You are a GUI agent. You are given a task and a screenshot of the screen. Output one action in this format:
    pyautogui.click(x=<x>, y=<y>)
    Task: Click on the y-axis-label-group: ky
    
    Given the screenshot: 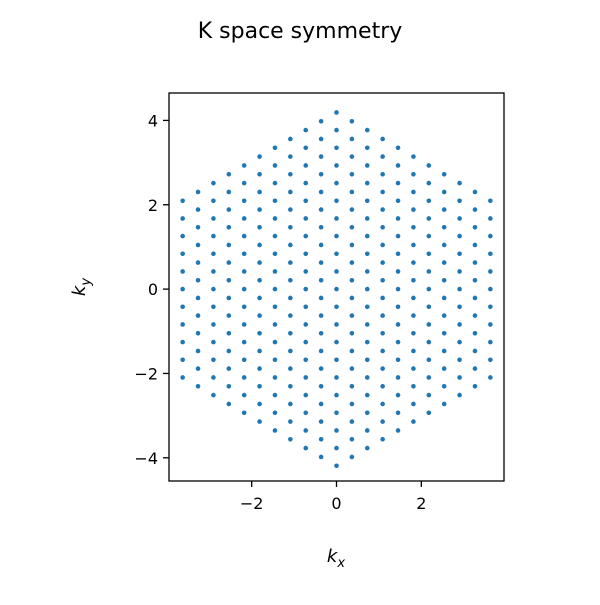 What is the action you would take?
    pyautogui.click(x=81, y=287)
    